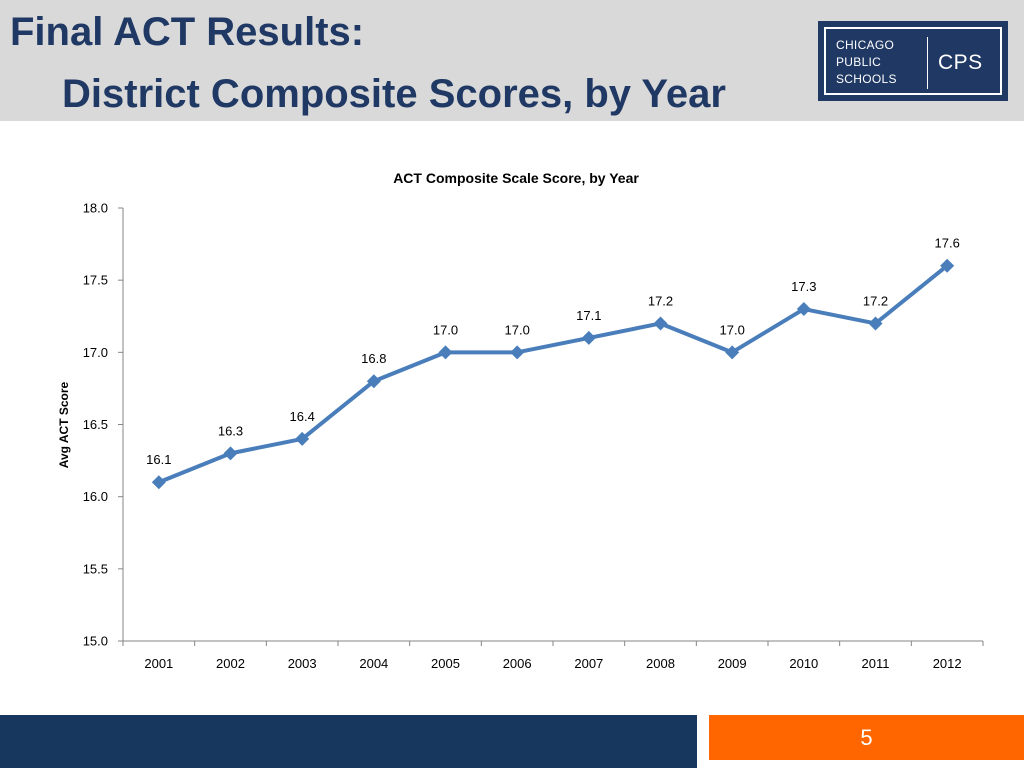  I want to click on logo-wordmark: CHICAGO PUBLIC SCHOOLS, so click(866, 62).